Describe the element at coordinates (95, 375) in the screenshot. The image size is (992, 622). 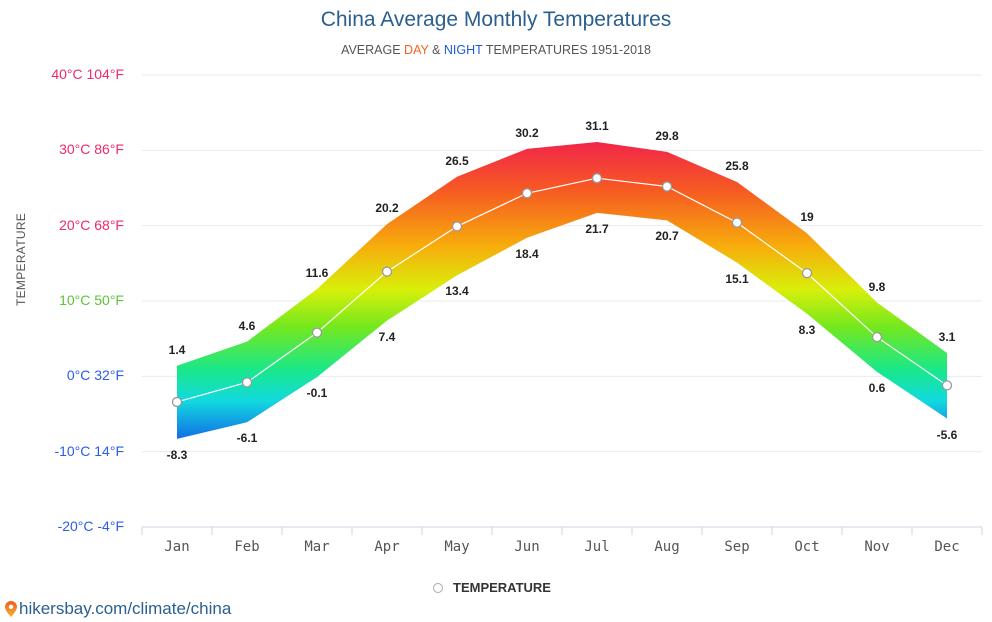
I see `y-tick-label: 0°C 32°F` at that location.